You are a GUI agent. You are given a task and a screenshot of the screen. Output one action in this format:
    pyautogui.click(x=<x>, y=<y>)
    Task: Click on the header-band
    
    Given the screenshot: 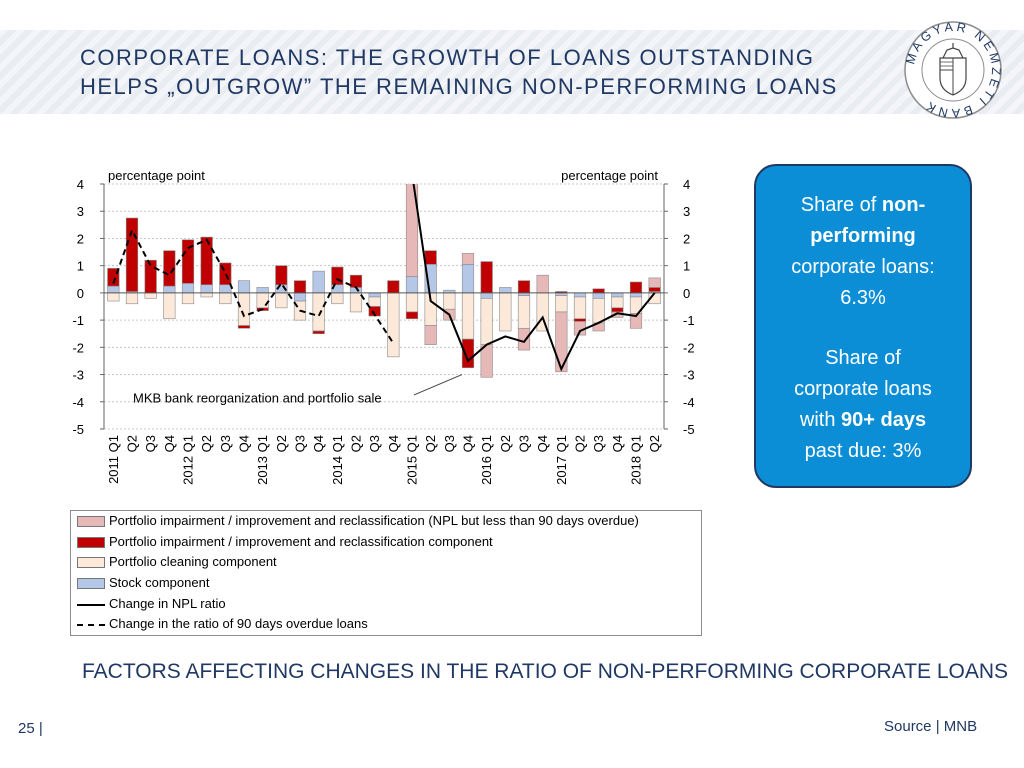 What is the action you would take?
    pyautogui.click(x=512, y=72)
    